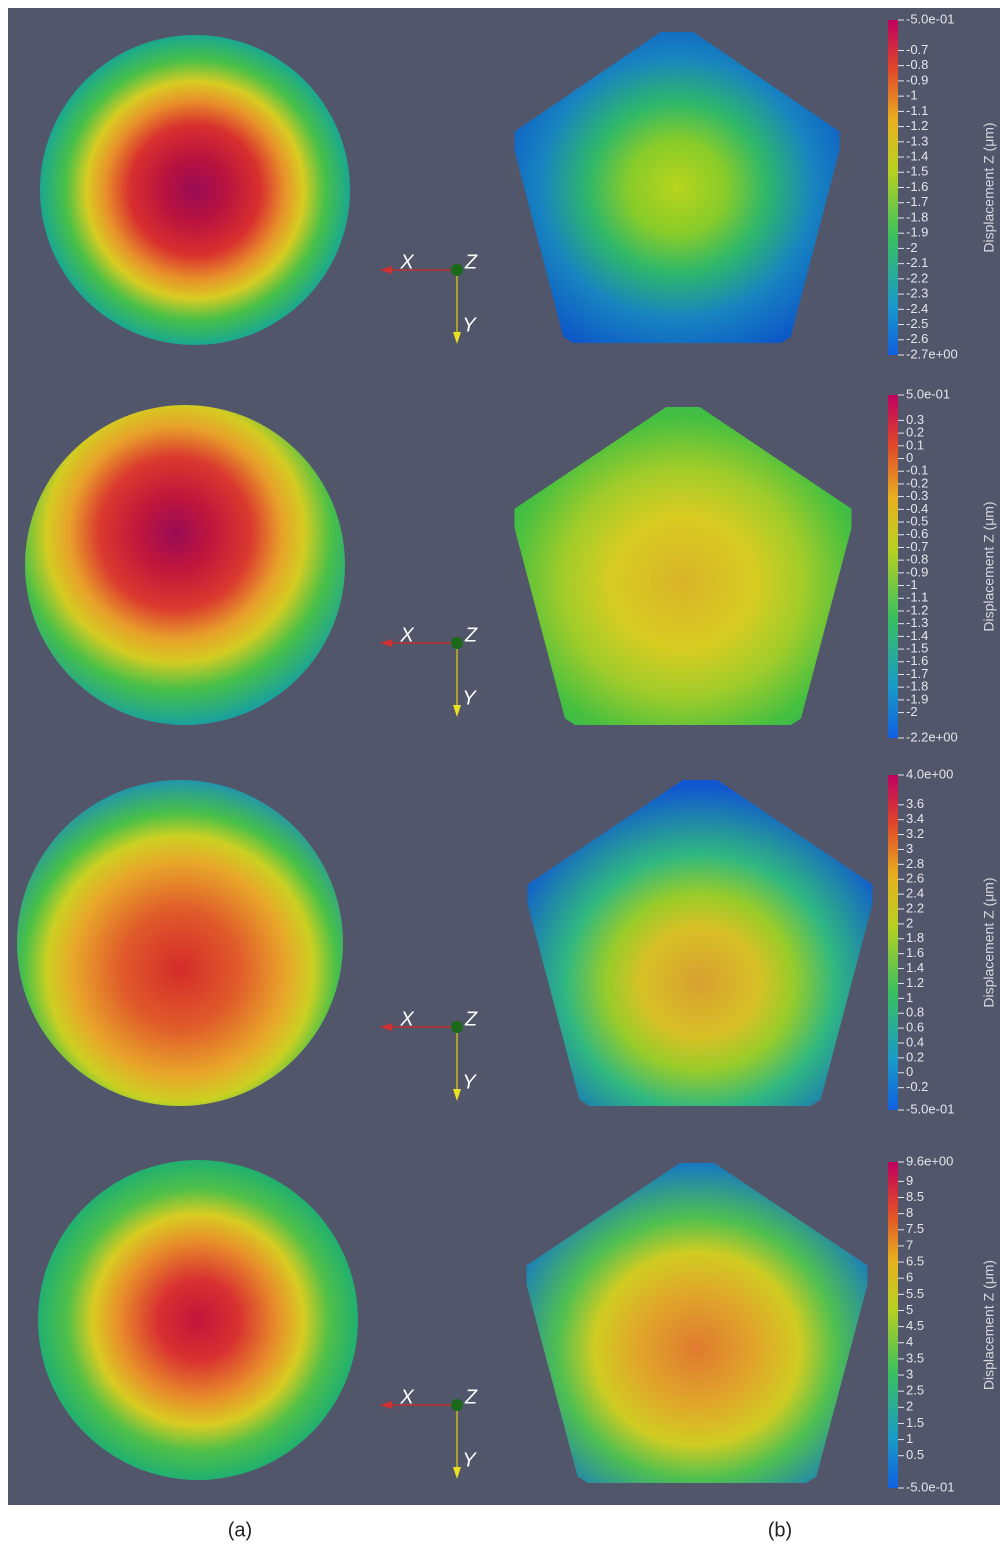 This screenshot has height=1552, width=1000. What do you see at coordinates (909, 1406) in the screenshot?
I see `colorbar-tick-label: 2` at bounding box center [909, 1406].